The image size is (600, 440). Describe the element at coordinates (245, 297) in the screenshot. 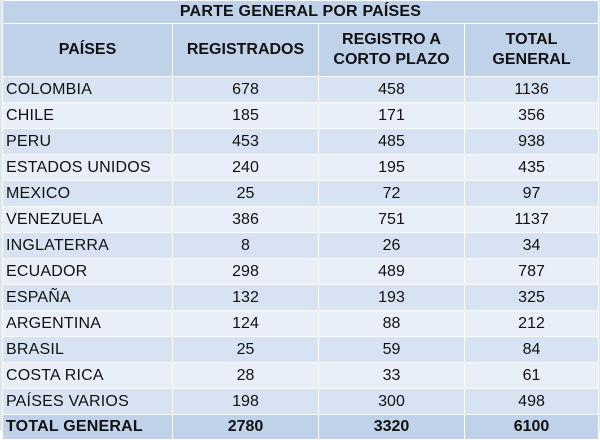

I see `registrados-cell: 132` at that location.